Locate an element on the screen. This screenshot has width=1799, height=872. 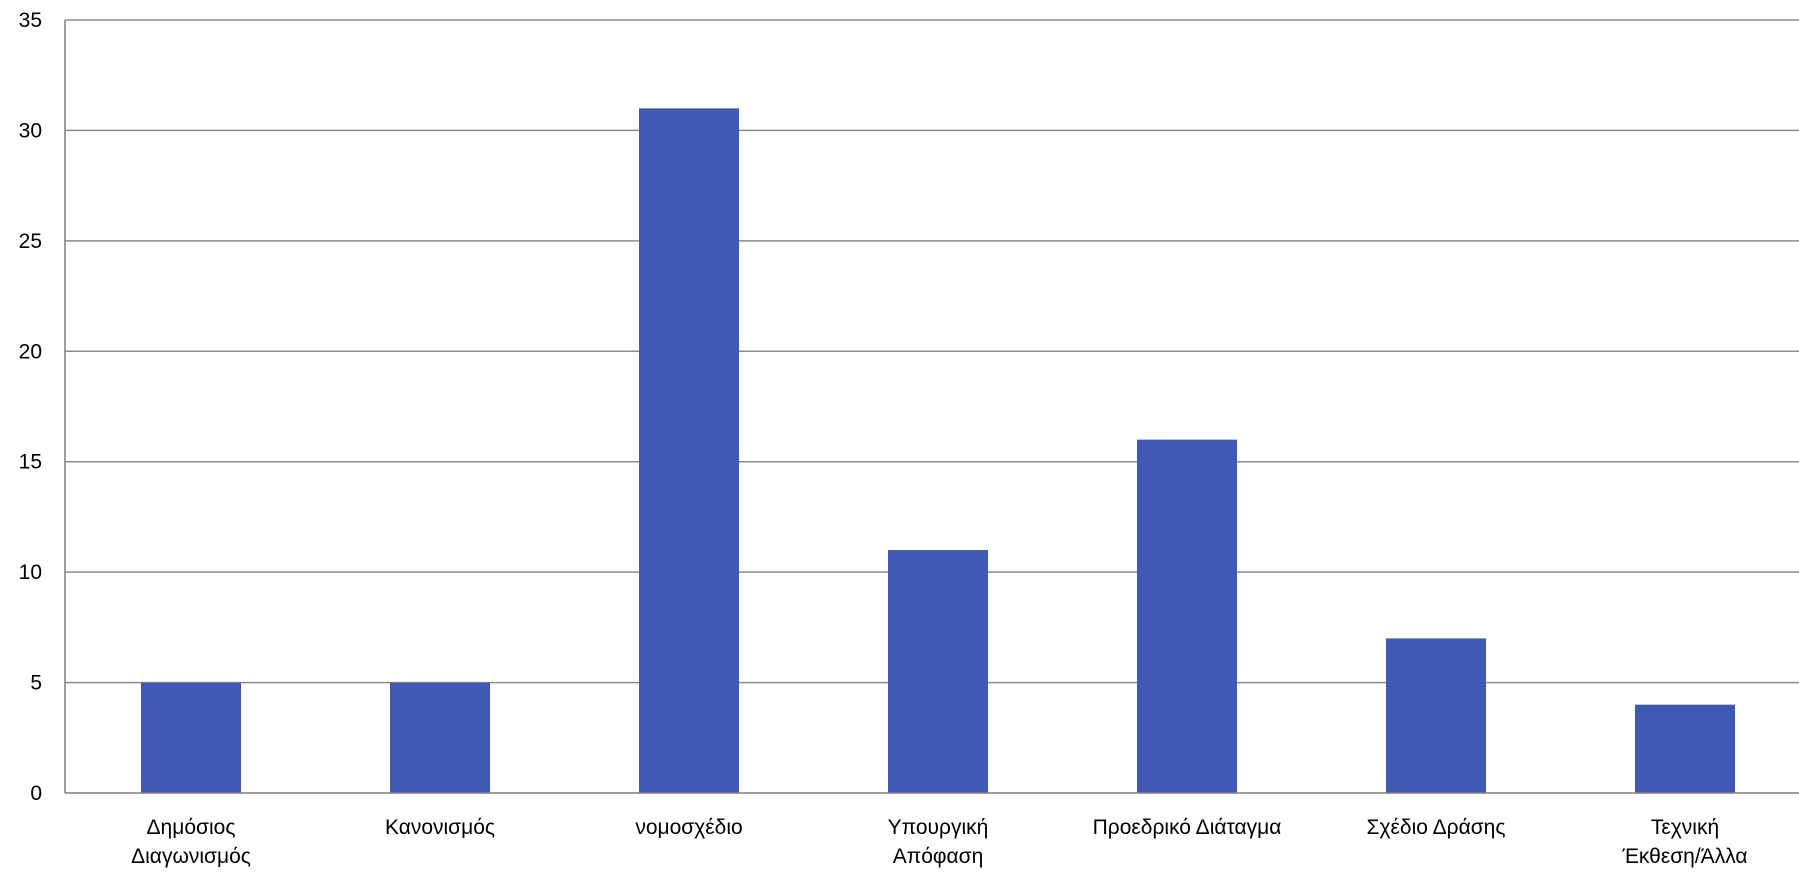
x-category-label: Κανονισμός is located at coordinates (440, 827).